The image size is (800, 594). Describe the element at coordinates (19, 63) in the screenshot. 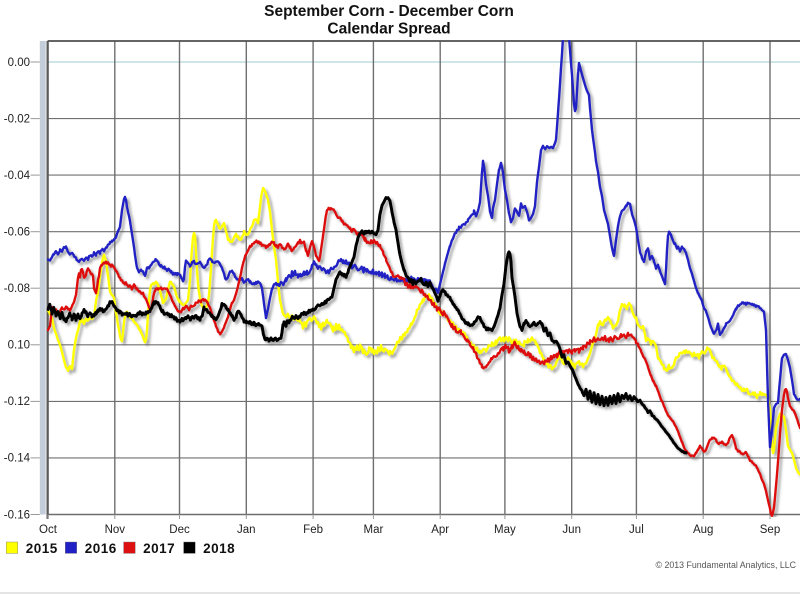

I see `svg-text: 0.00` at that location.